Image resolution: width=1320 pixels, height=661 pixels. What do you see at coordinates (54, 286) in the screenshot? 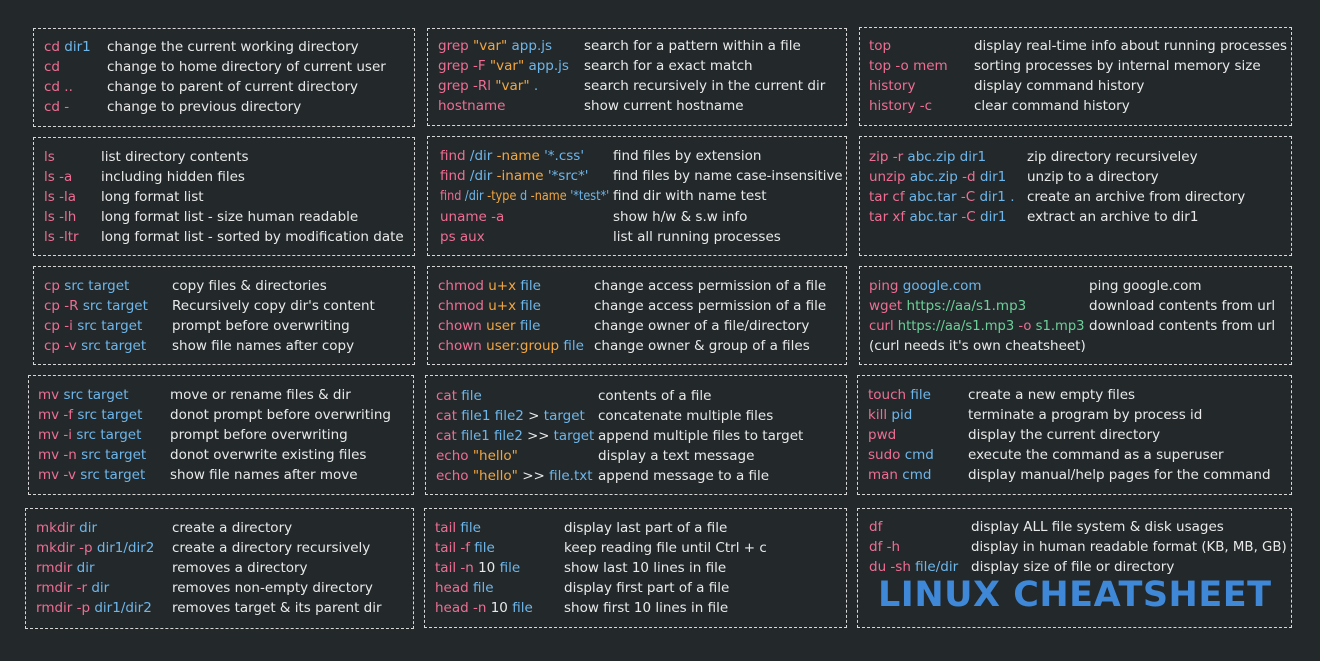
I see `command-token: cp` at bounding box center [54, 286].